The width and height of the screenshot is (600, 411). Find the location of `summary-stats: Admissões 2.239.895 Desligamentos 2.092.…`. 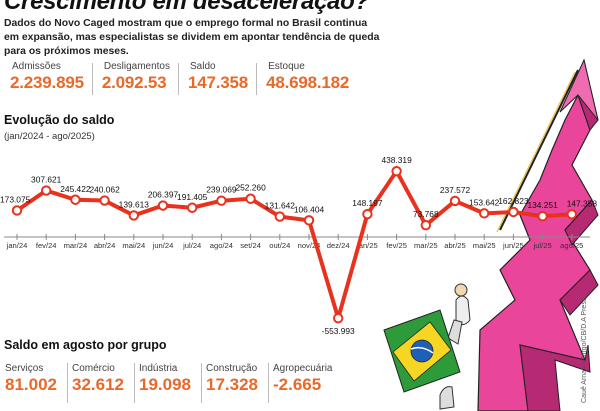

summary-stats: Admissões 2.239.895 Desligamentos 2.092.… is located at coordinates (178, 78).